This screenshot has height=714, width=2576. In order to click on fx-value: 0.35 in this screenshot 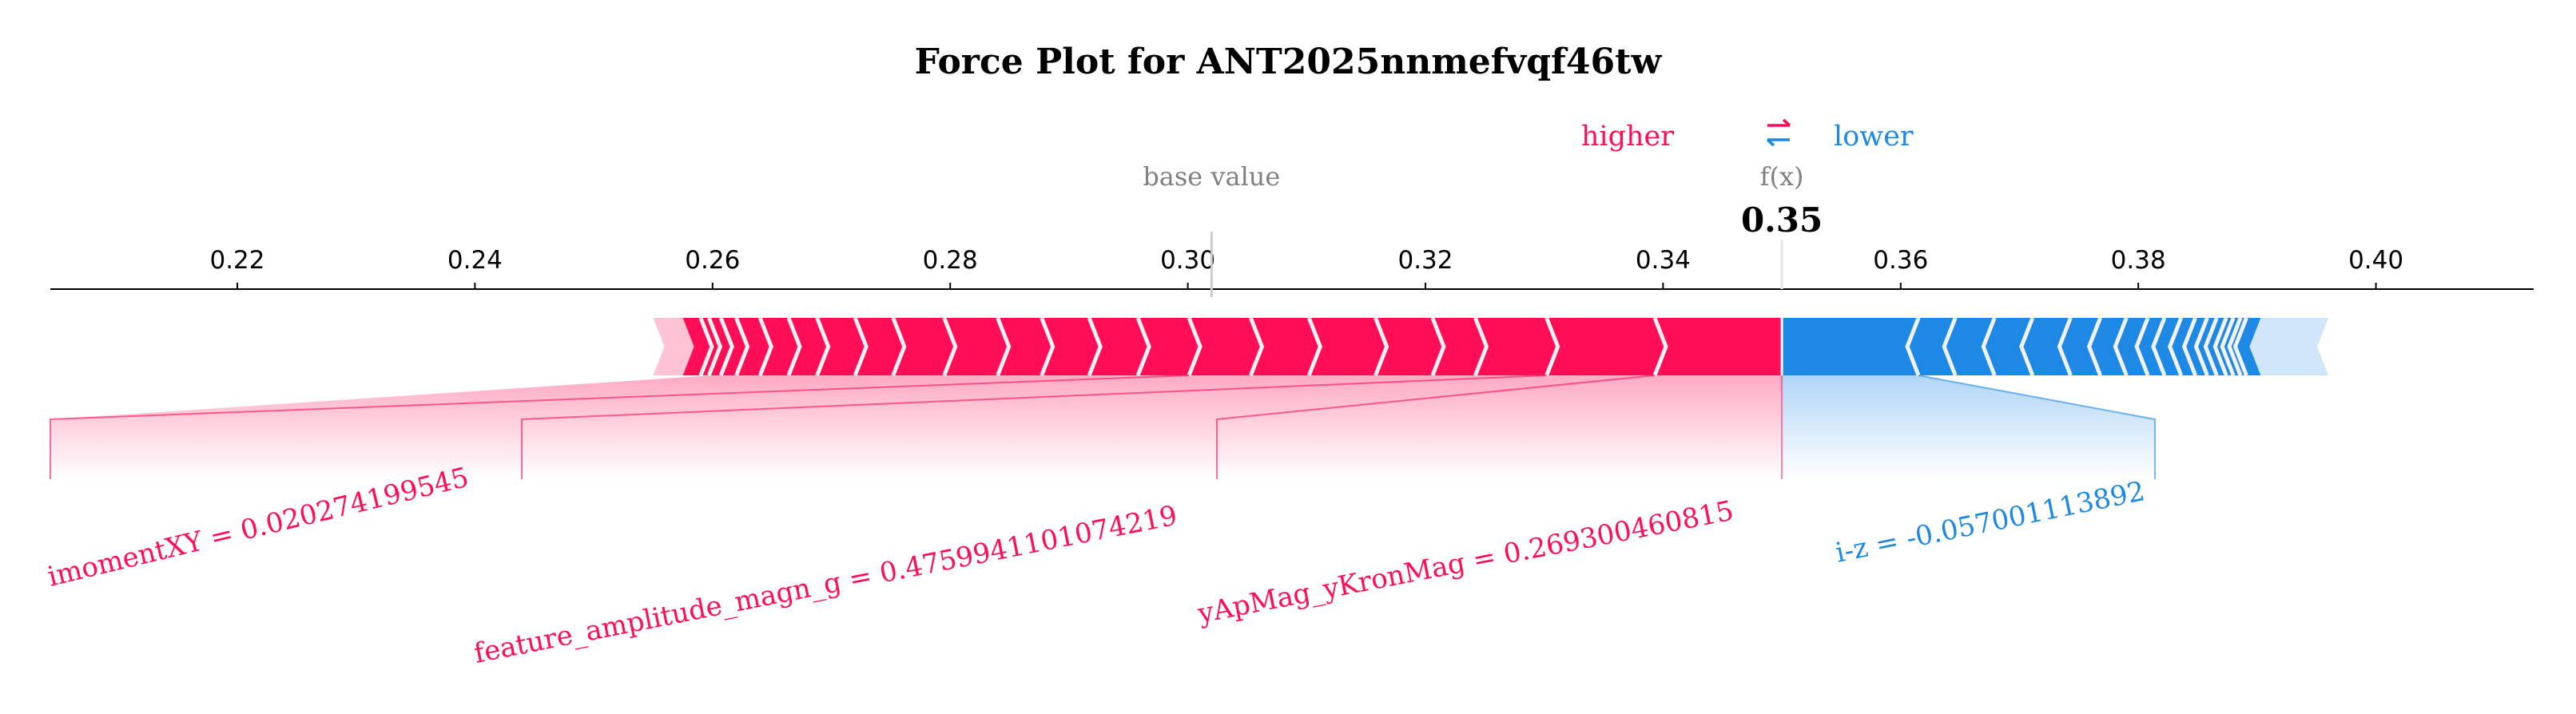, I will do `click(1782, 220)`.